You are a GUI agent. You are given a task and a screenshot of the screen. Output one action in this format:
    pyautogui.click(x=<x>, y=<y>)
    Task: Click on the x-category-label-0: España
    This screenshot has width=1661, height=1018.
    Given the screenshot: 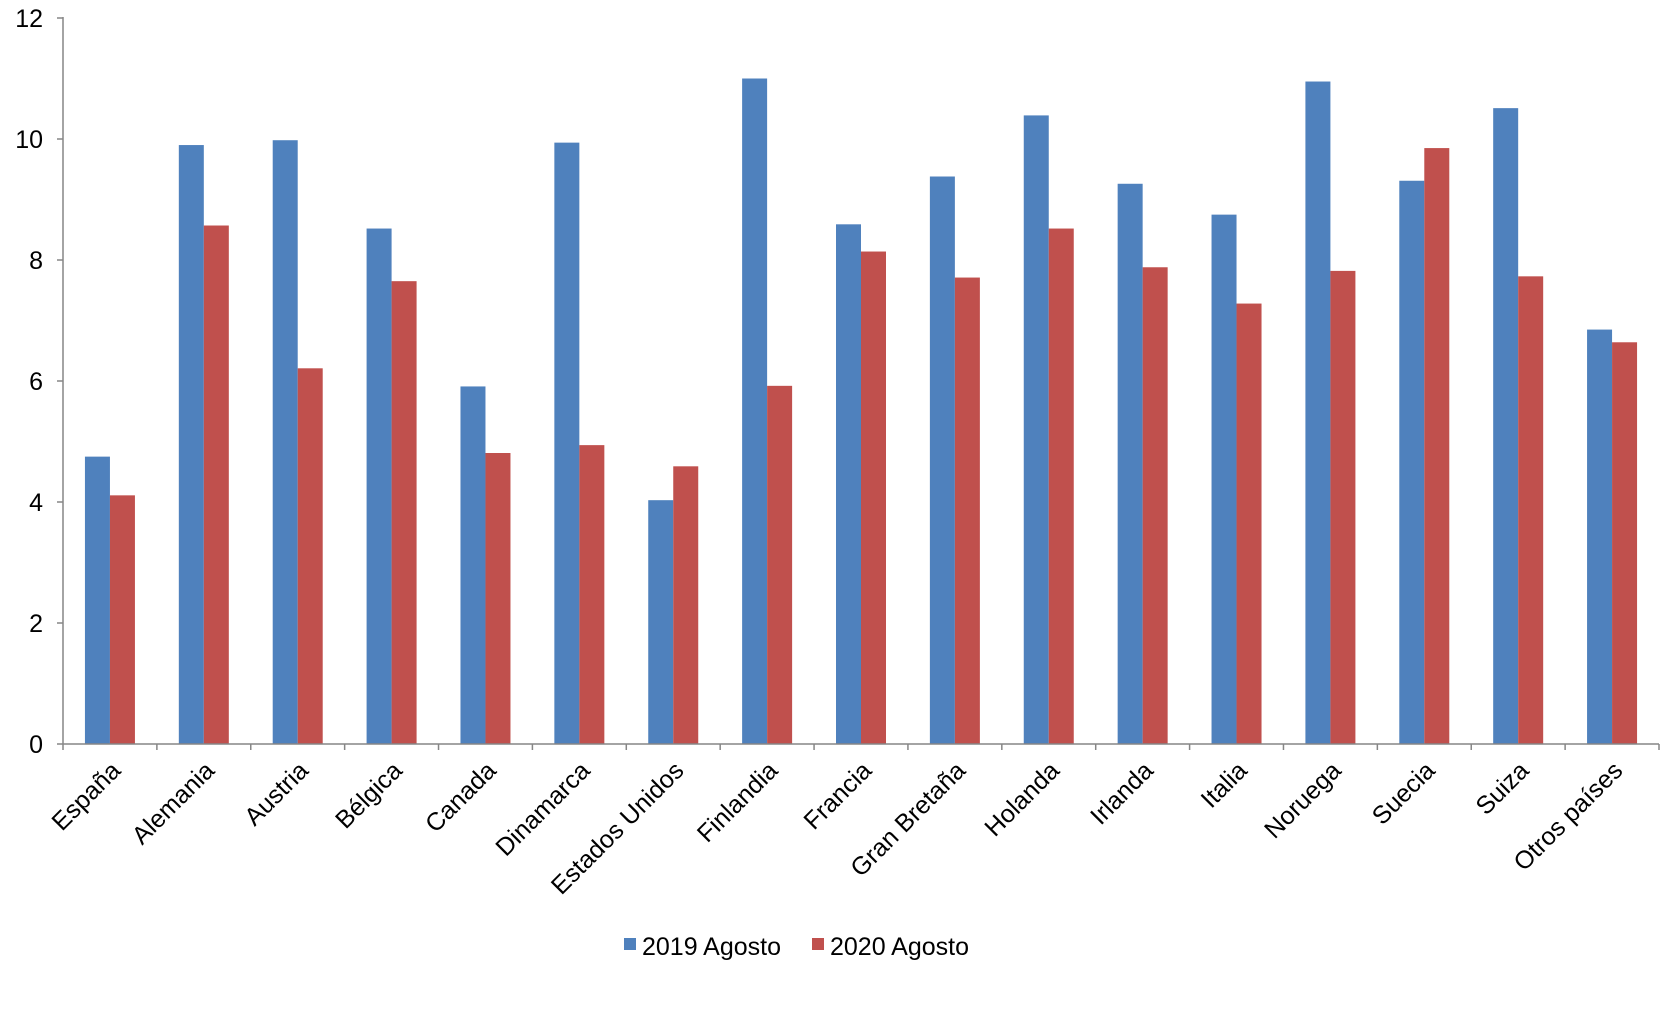 What is the action you would take?
    pyautogui.click(x=86, y=796)
    